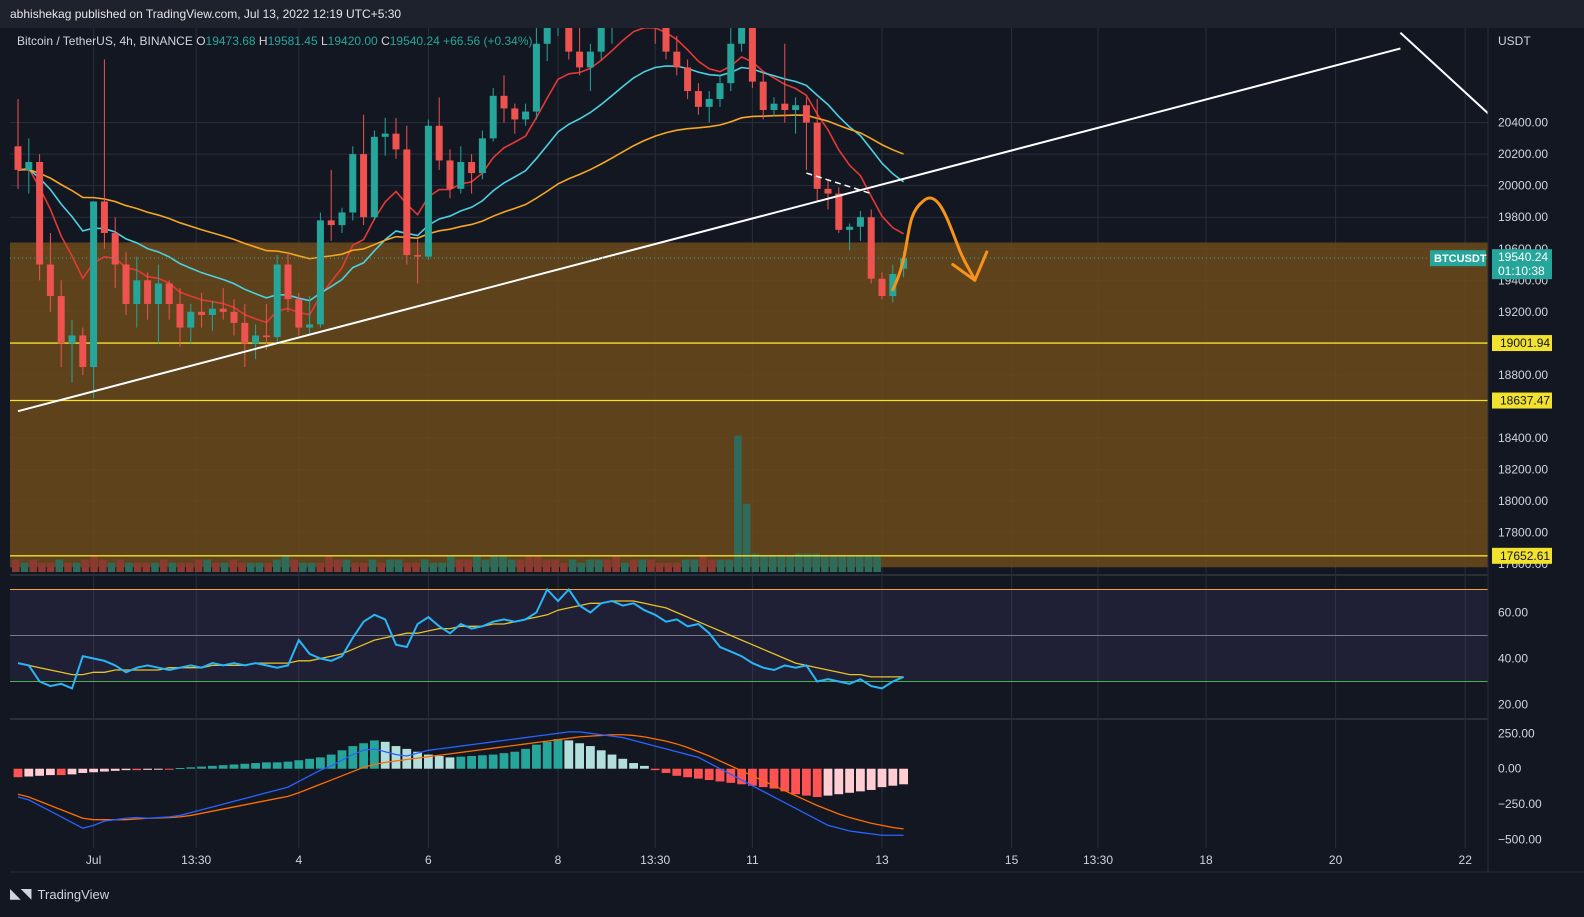 This screenshot has width=1584, height=917. Describe the element at coordinates (1458, 258) in the screenshot. I see `symbol-tag-bg` at that location.